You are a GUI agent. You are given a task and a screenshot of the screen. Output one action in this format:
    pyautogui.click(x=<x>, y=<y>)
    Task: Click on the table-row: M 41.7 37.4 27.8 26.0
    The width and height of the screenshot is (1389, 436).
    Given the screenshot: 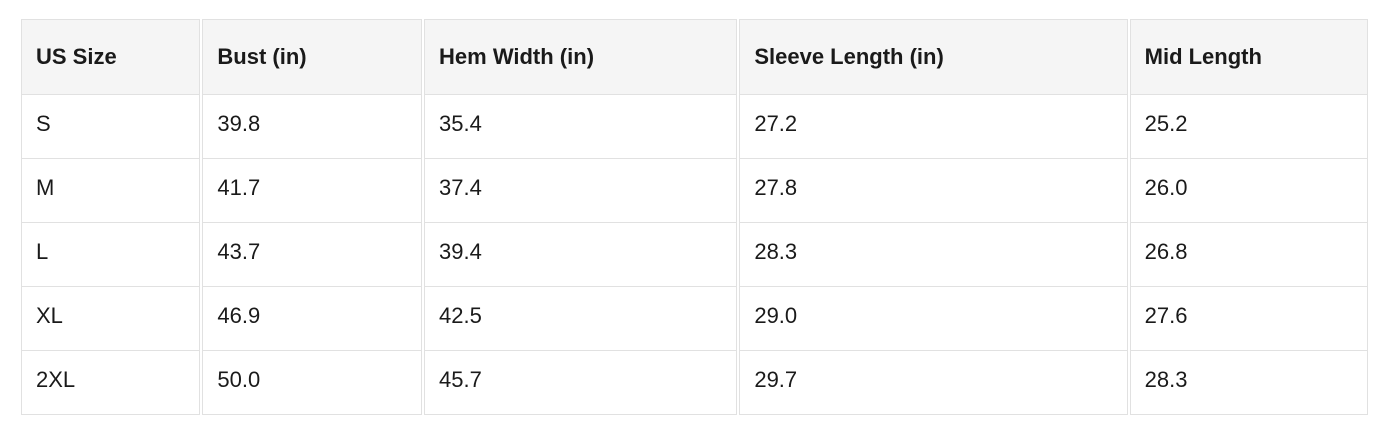 What is the action you would take?
    pyautogui.click(x=694, y=191)
    